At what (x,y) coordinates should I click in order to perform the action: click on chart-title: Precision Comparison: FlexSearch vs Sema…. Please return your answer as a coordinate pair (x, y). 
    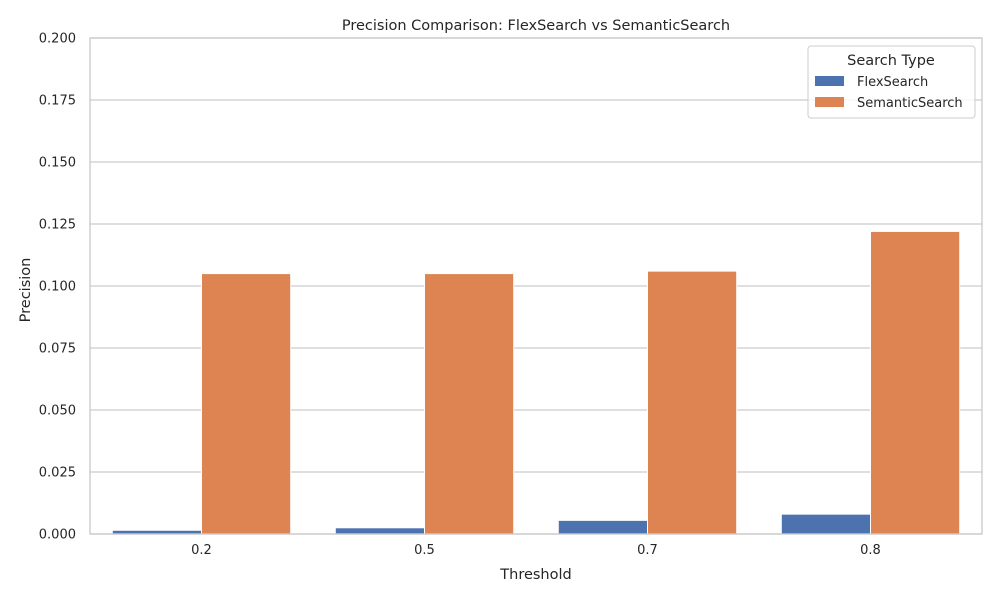
    Looking at the image, I should click on (536, 26).